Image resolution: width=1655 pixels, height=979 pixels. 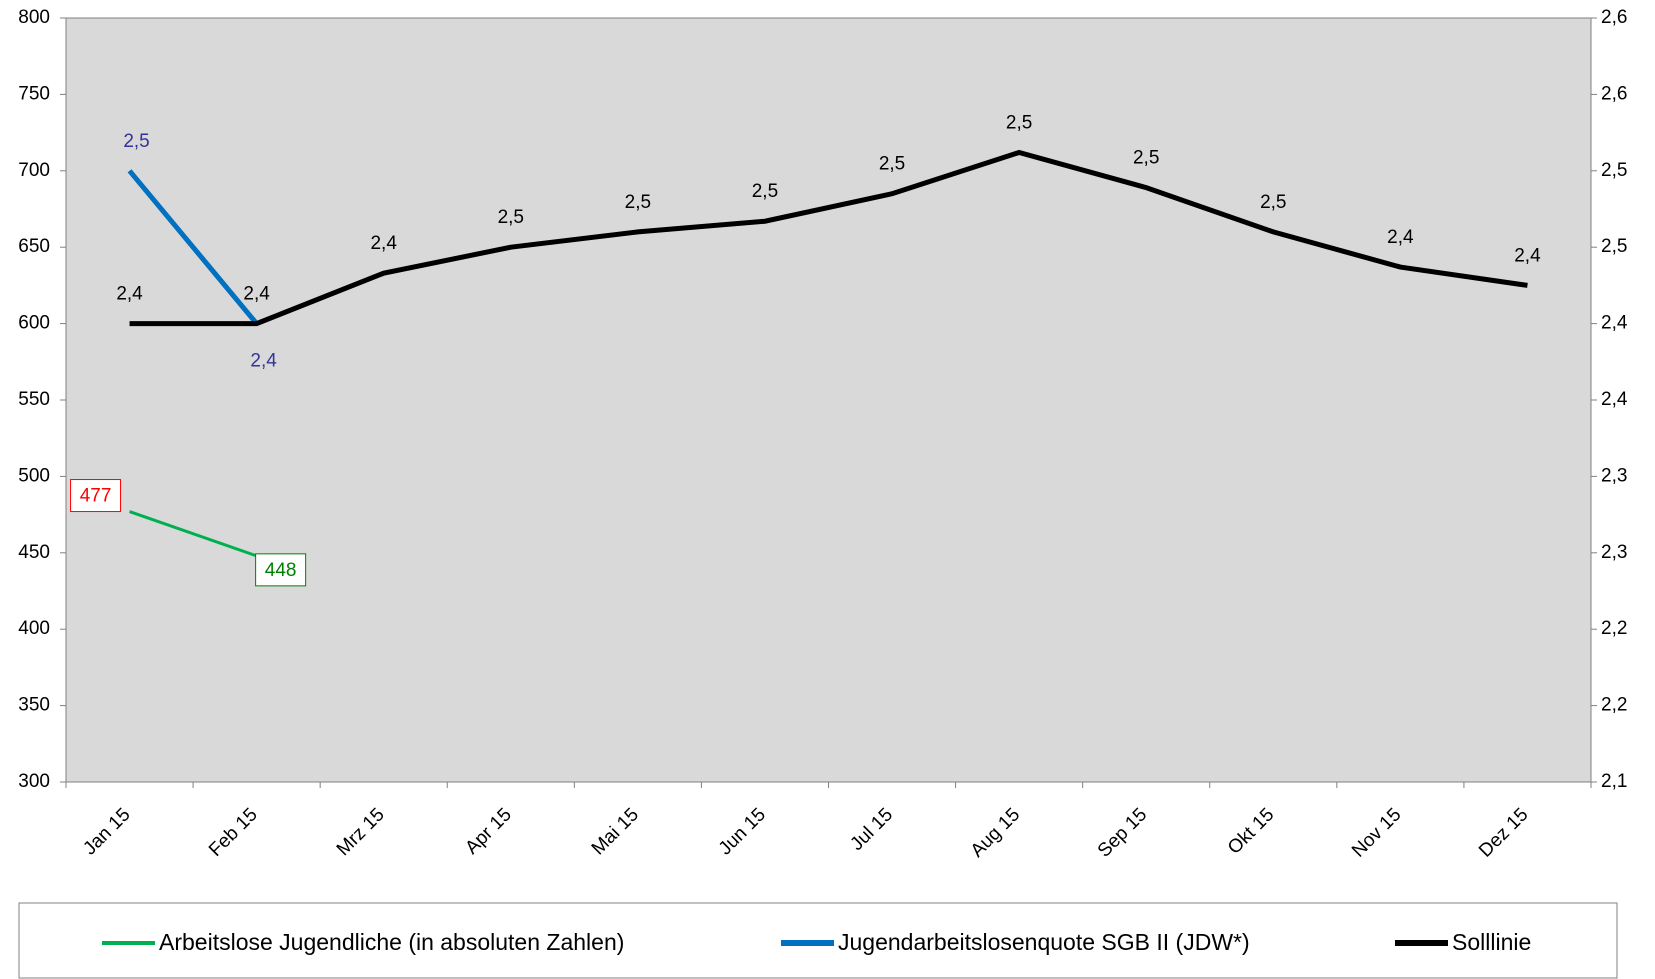 I want to click on x-tick-label: Aug 15, so click(x=995, y=832).